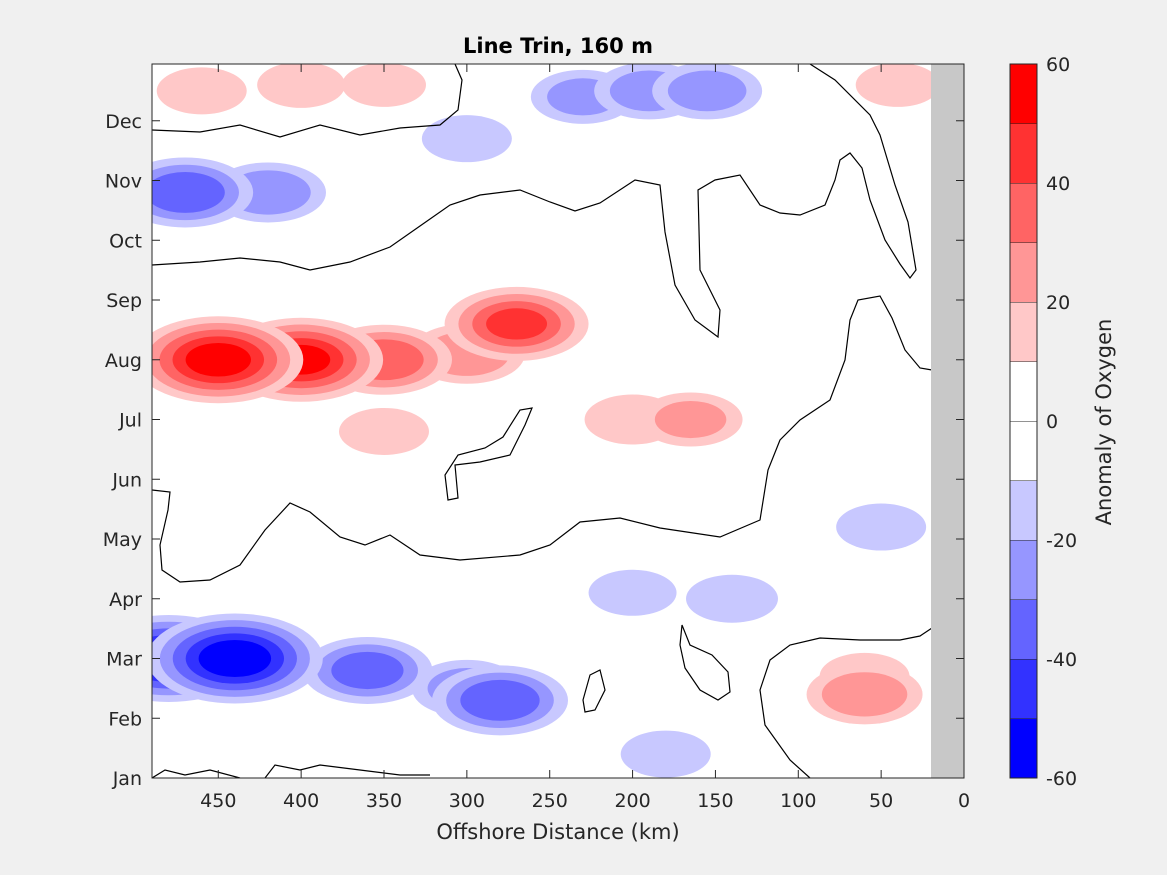  Describe the element at coordinates (798, 801) in the screenshot. I see `x-tick-label: 100` at that location.